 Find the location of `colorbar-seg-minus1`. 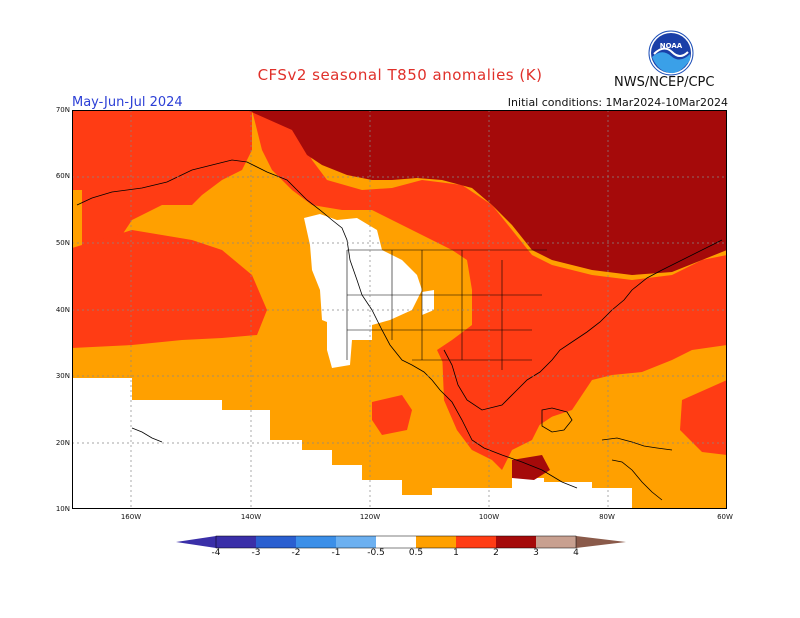

colorbar-seg-minus1 is located at coordinates (356, 542).